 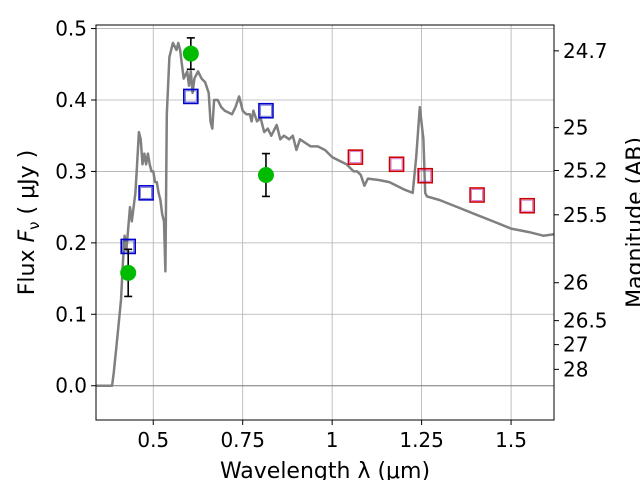 I want to click on y-axis-title-symbol: F, so click(x=27, y=235).